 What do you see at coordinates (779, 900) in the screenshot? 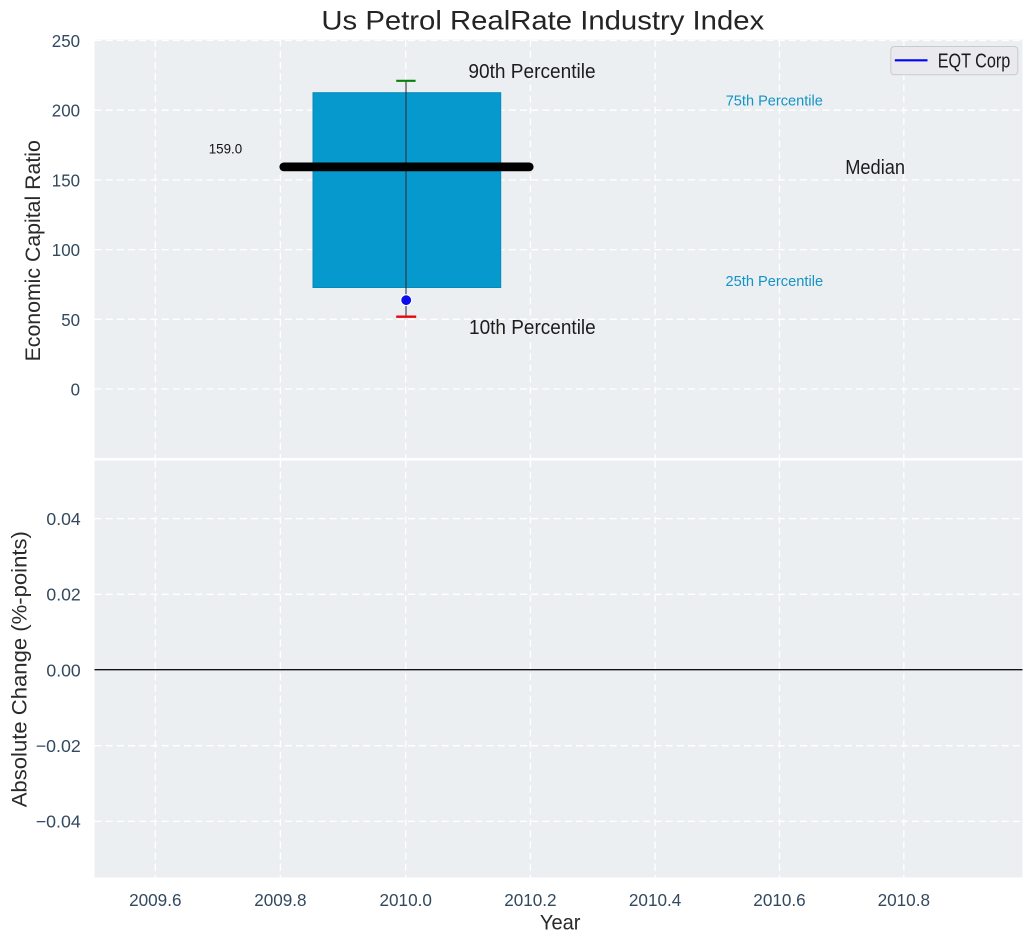
I see `svg-text: 2010.6` at bounding box center [779, 900].